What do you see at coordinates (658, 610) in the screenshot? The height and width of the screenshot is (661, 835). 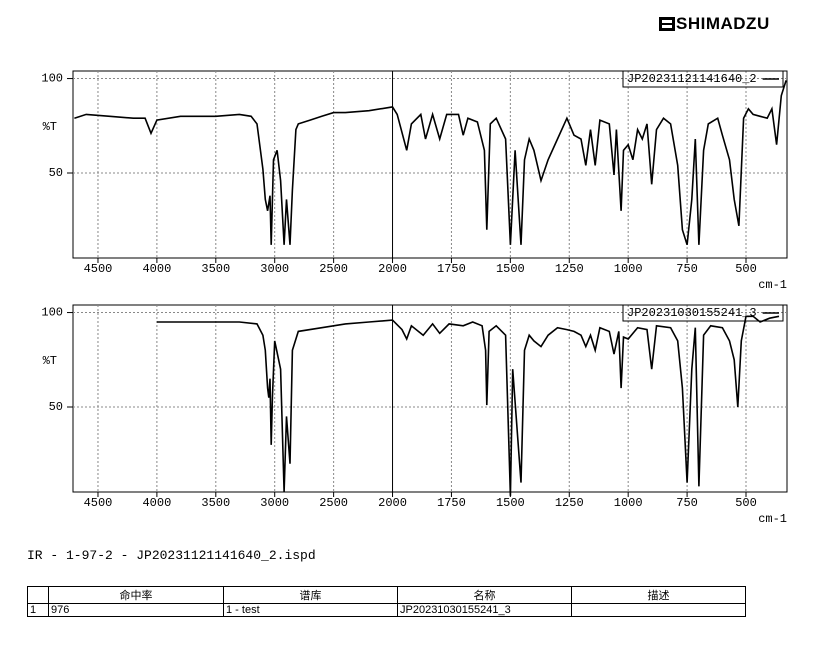 I see `cell` at bounding box center [658, 610].